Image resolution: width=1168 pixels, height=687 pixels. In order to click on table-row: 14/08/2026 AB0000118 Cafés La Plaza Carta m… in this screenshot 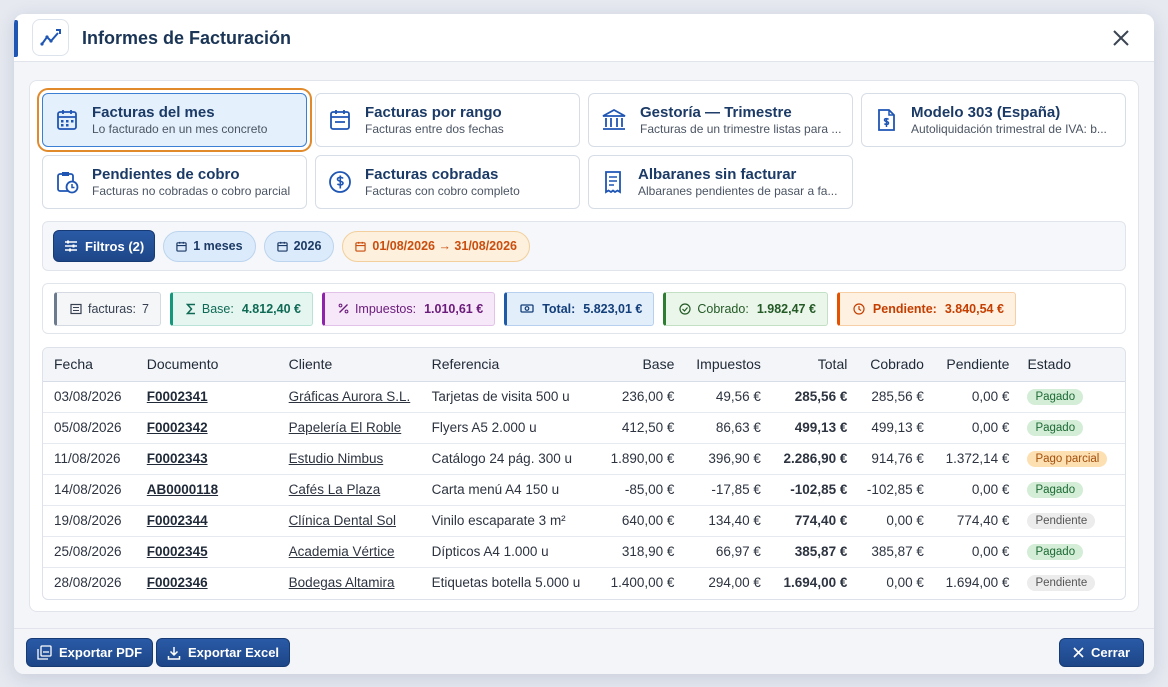, I will do `click(584, 490)`.